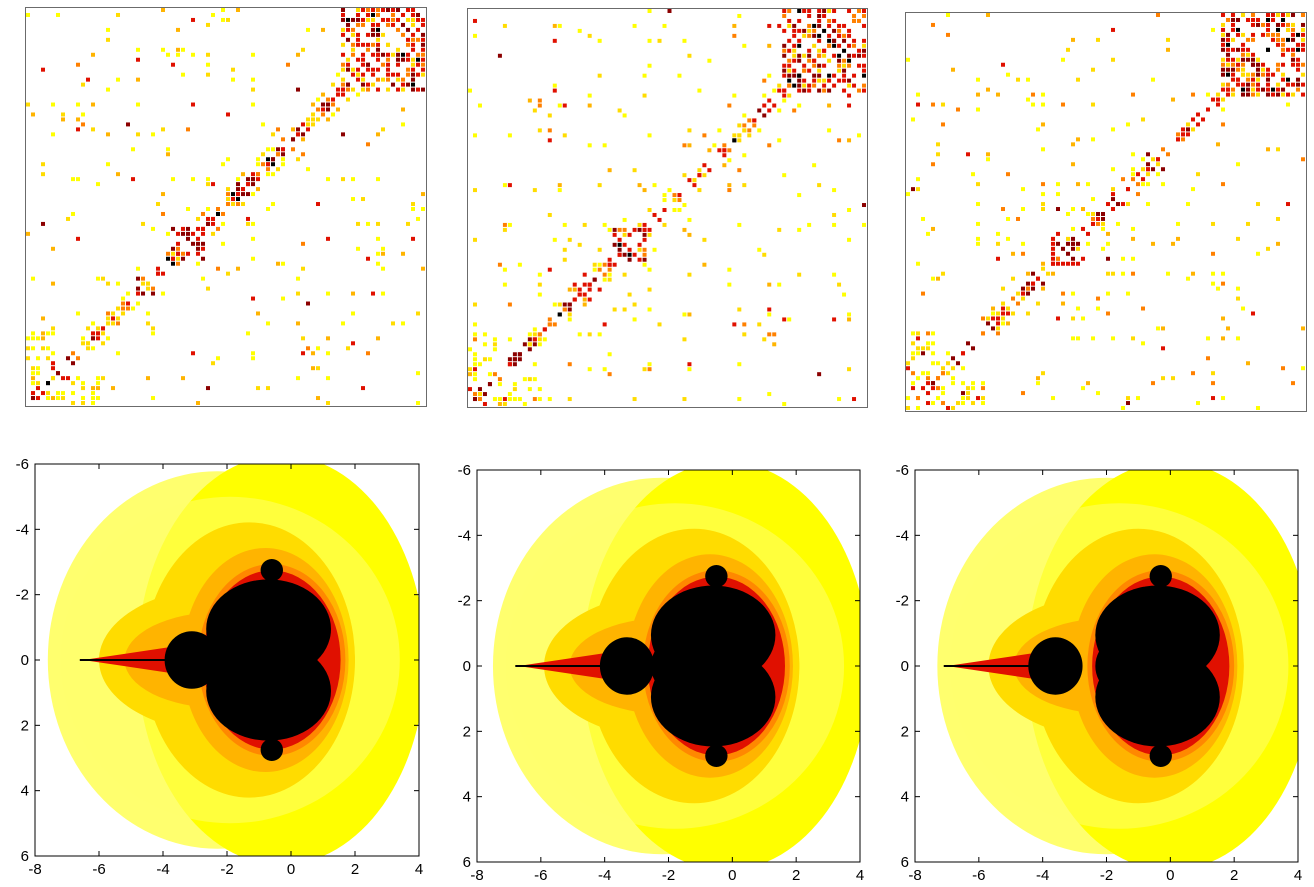  Describe the element at coordinates (700, 666) in the screenshot. I see `main-cardioid` at that location.